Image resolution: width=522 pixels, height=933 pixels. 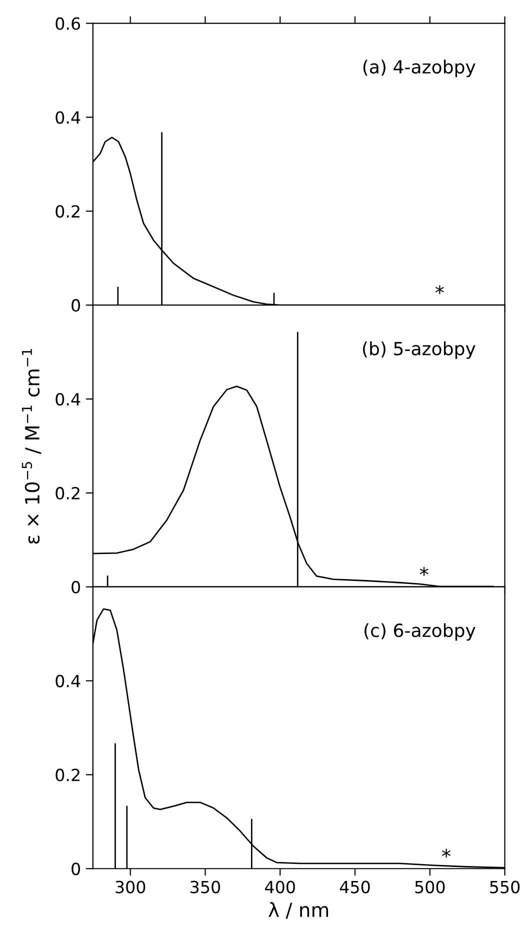 What do you see at coordinates (505, 887) in the screenshot?
I see `x-tick-label: 550` at bounding box center [505, 887].